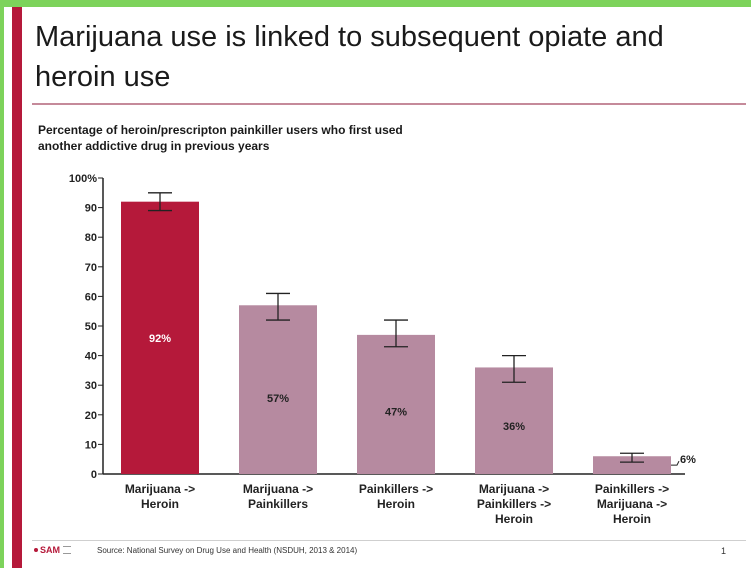  I want to click on x-tick-label: Painkillers, so click(278, 504).